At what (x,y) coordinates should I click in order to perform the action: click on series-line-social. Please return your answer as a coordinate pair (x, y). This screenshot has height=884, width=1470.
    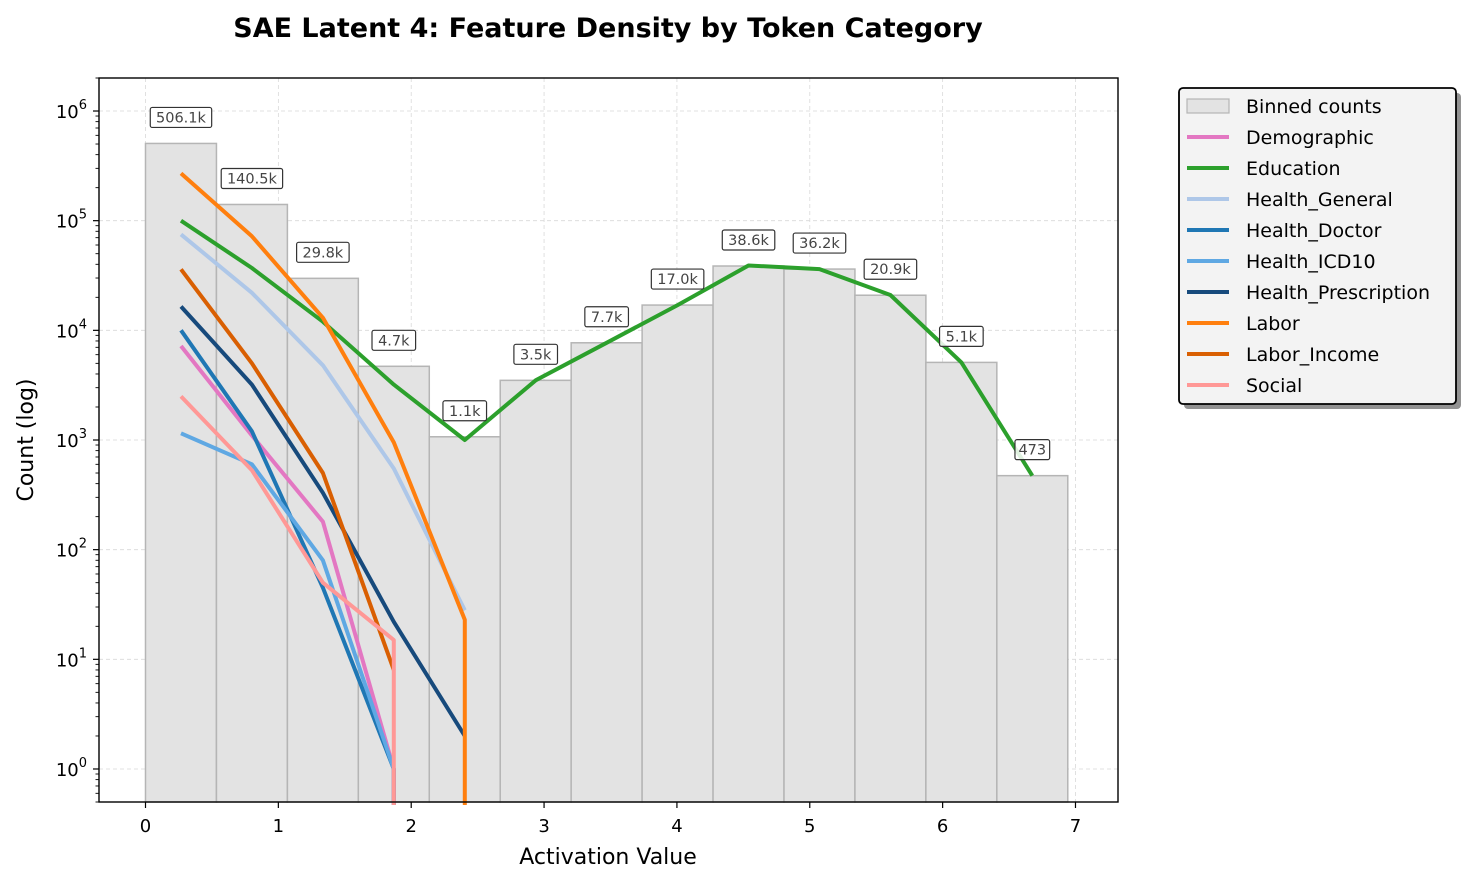
    Looking at the image, I should click on (287, 600).